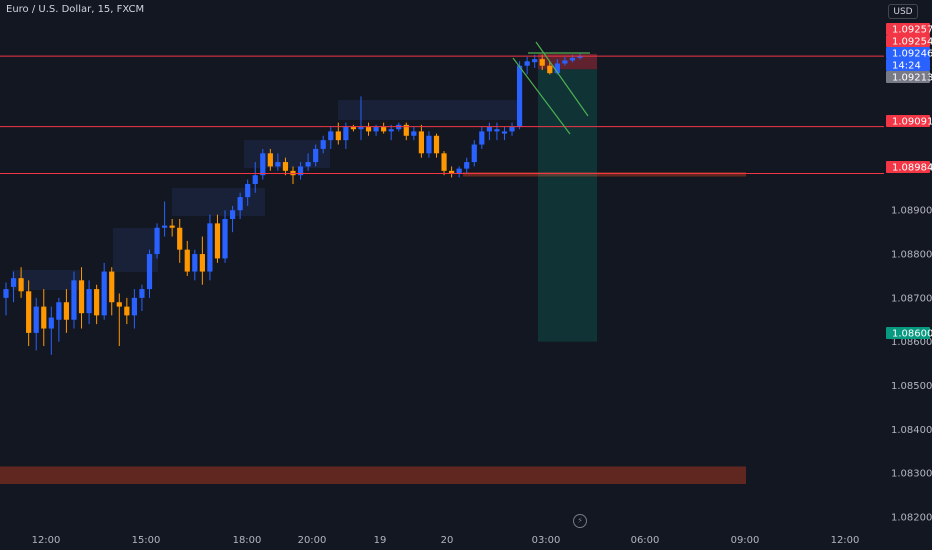  What do you see at coordinates (745, 540) in the screenshot?
I see `time-tick-label: 09:00` at bounding box center [745, 540].